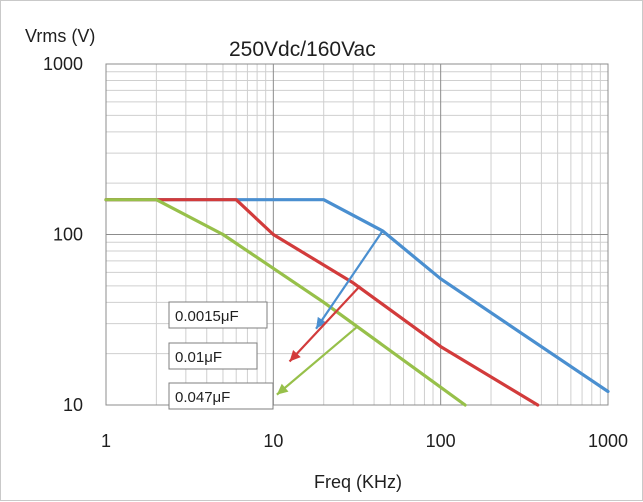  What do you see at coordinates (358, 482) in the screenshot?
I see `x-axis-label: Freq (KHz)` at bounding box center [358, 482].